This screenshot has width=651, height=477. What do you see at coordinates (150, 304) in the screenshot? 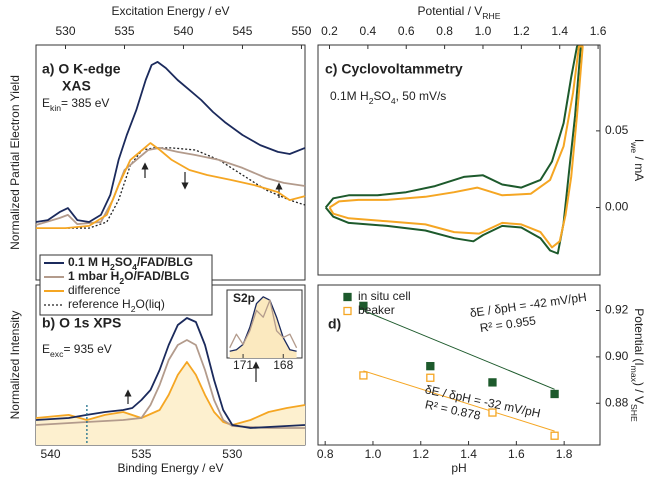
I see `legend-label-part: O(liq)` at bounding box center [150, 304].